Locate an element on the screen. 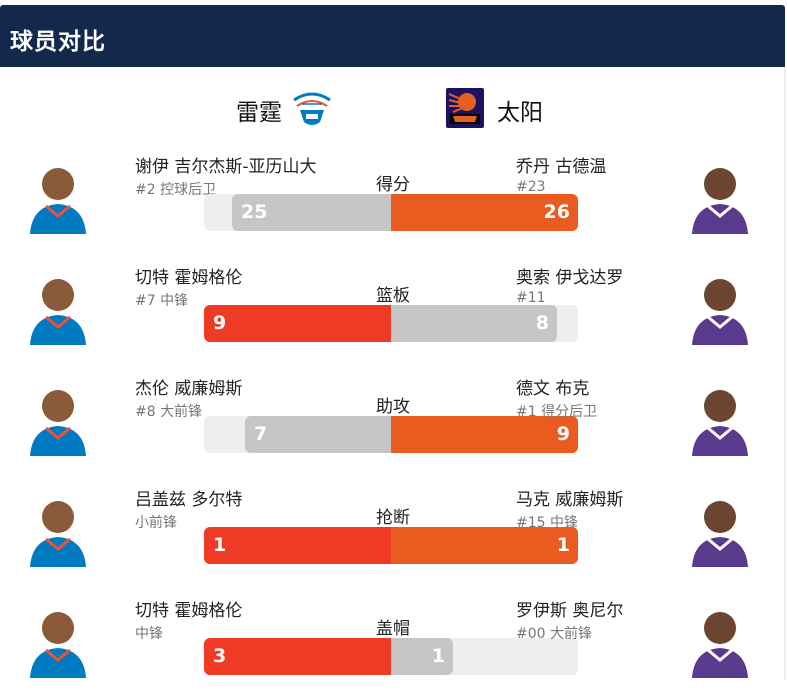  suns-logo-icon is located at coordinates (465, 110).